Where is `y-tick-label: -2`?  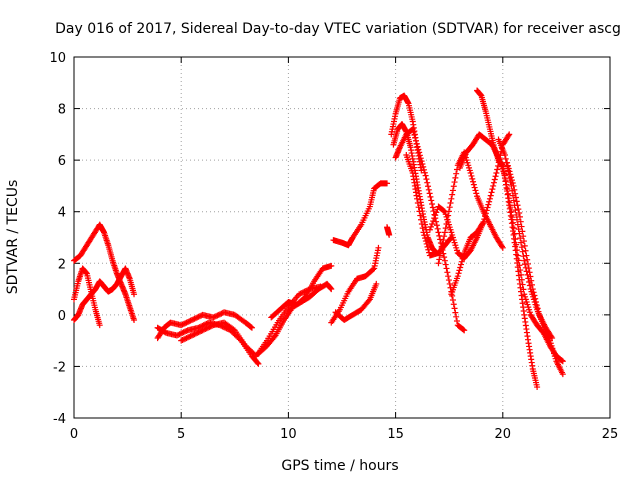 y-tick-label: -2 is located at coordinates (59, 367).